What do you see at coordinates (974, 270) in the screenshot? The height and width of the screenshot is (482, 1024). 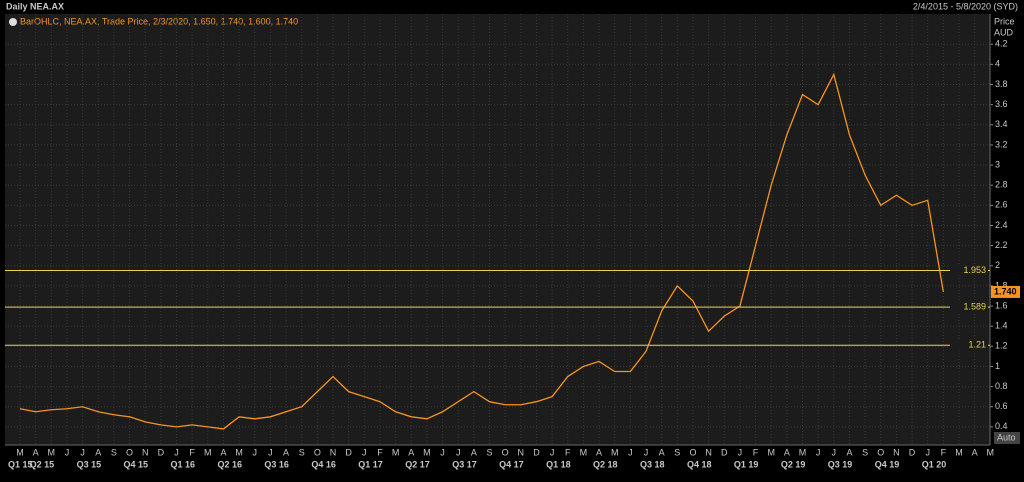 I see `level-label: 1.953` at bounding box center [974, 270].